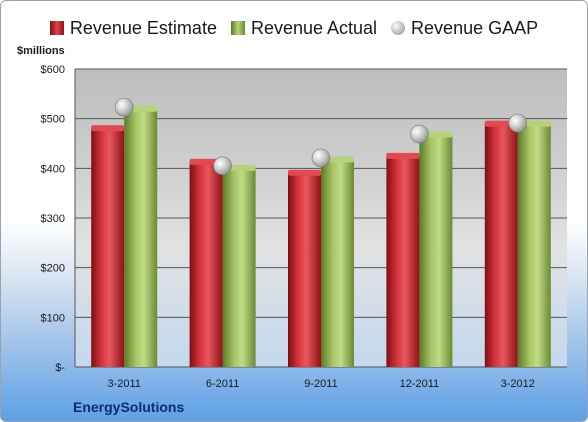  I want to click on y-tick-label: $500, so click(53, 120).